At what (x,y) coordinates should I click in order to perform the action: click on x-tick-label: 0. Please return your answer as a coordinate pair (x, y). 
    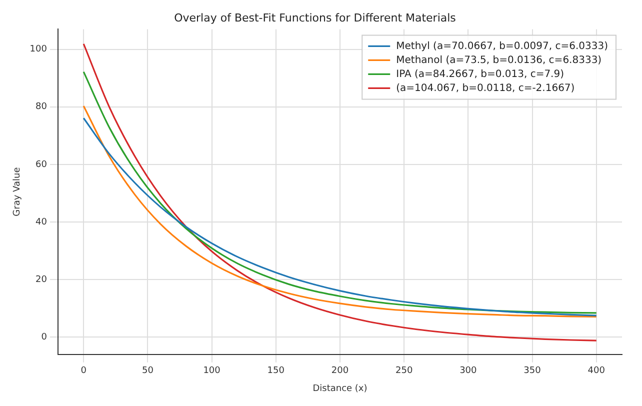
    Looking at the image, I should click on (83, 371).